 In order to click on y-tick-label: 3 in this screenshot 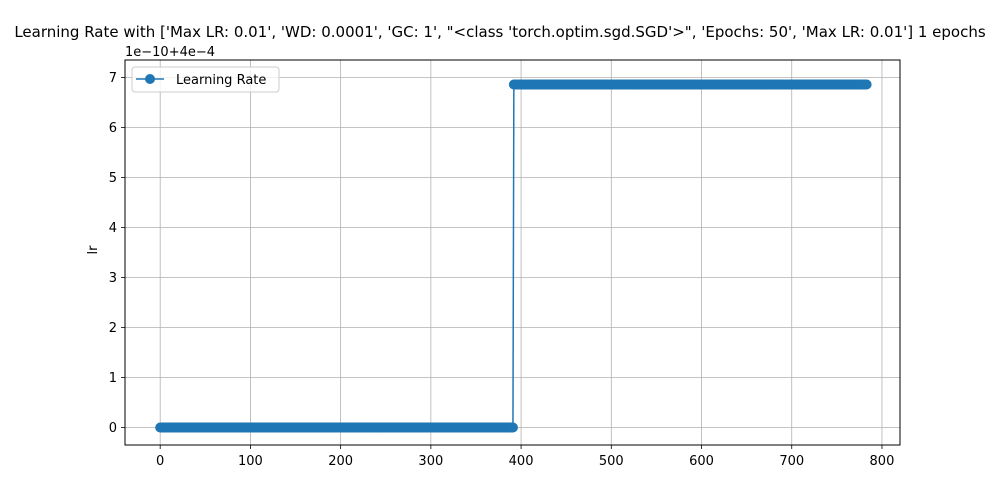, I will do `click(113, 278)`.